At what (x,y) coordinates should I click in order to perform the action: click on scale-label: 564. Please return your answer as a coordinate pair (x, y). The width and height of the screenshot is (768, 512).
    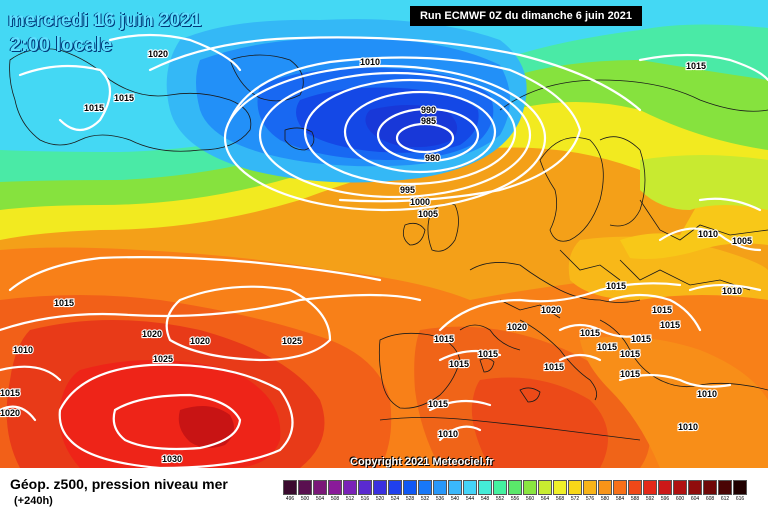
    Looking at the image, I should click on (545, 499).